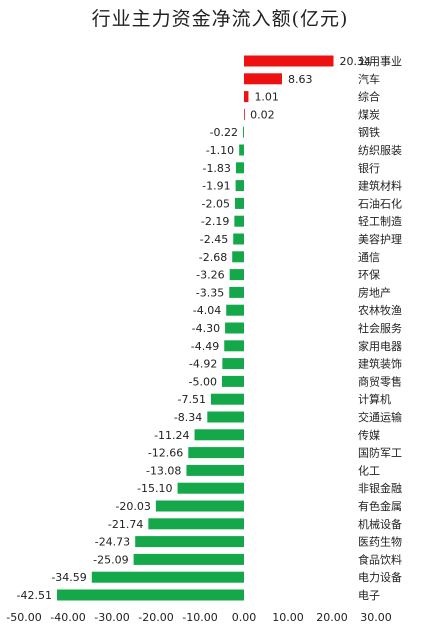  What do you see at coordinates (369, 435) in the screenshot?
I see `category-label: 传媒` at bounding box center [369, 435].